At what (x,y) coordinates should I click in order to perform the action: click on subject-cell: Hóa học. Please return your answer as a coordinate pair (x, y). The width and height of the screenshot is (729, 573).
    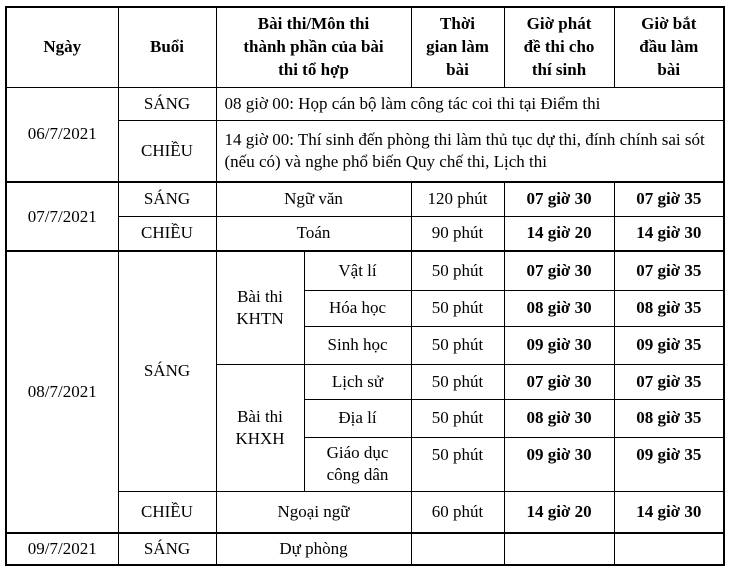
    Looking at the image, I should click on (357, 308).